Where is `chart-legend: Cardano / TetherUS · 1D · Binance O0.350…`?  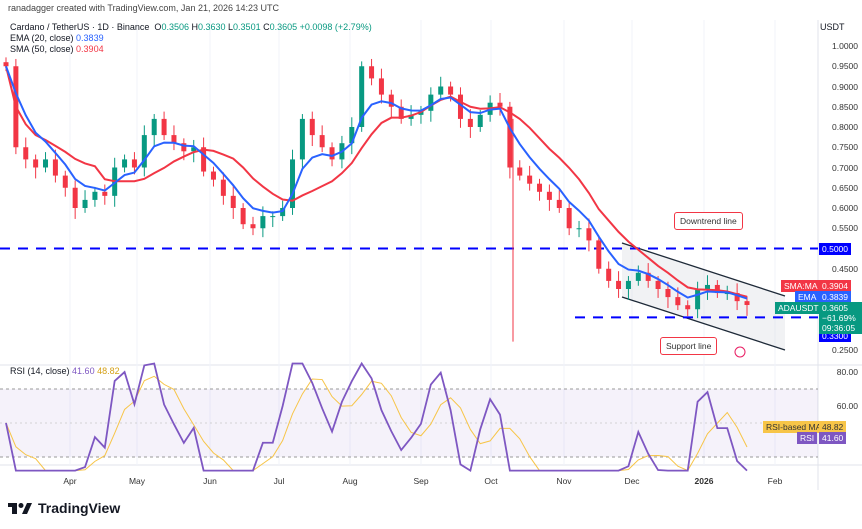
chart-legend: Cardano / TetherUS · 1D · Binance O0.350… is located at coordinates (191, 38).